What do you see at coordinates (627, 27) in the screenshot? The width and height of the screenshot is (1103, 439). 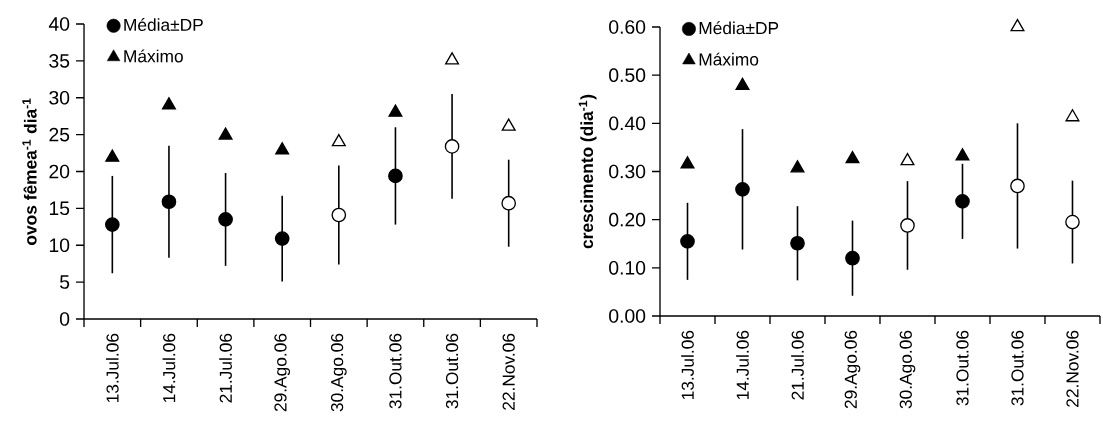 I see `y-tick-label: 0.60` at bounding box center [627, 27].